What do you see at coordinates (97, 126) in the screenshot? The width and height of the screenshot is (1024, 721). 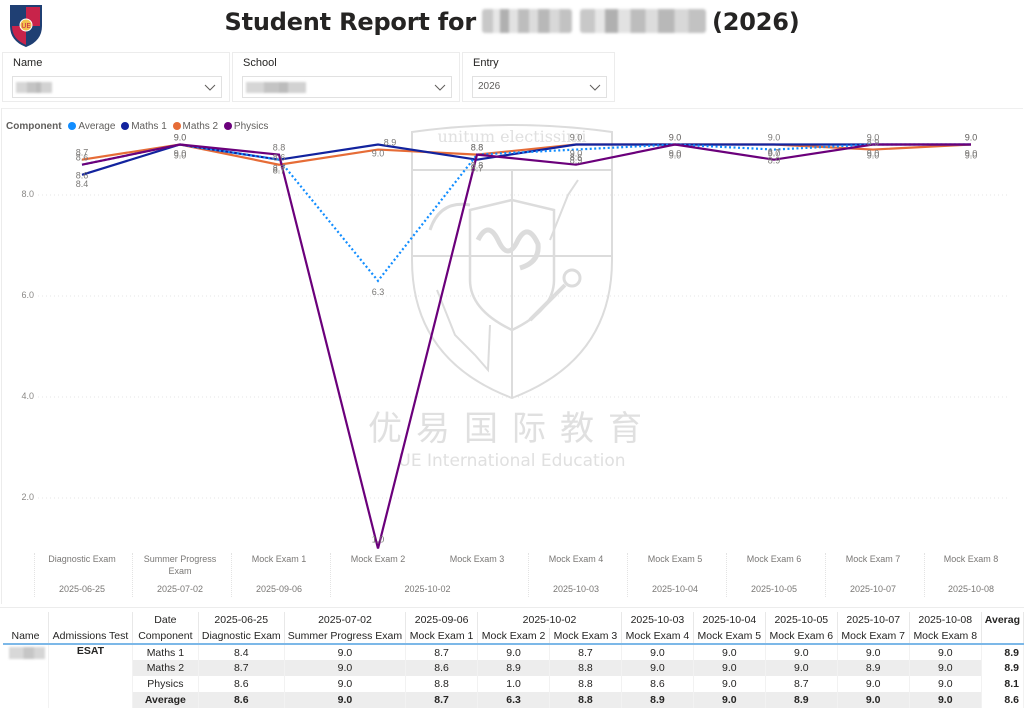 I see `legend-label: Average` at bounding box center [97, 126].